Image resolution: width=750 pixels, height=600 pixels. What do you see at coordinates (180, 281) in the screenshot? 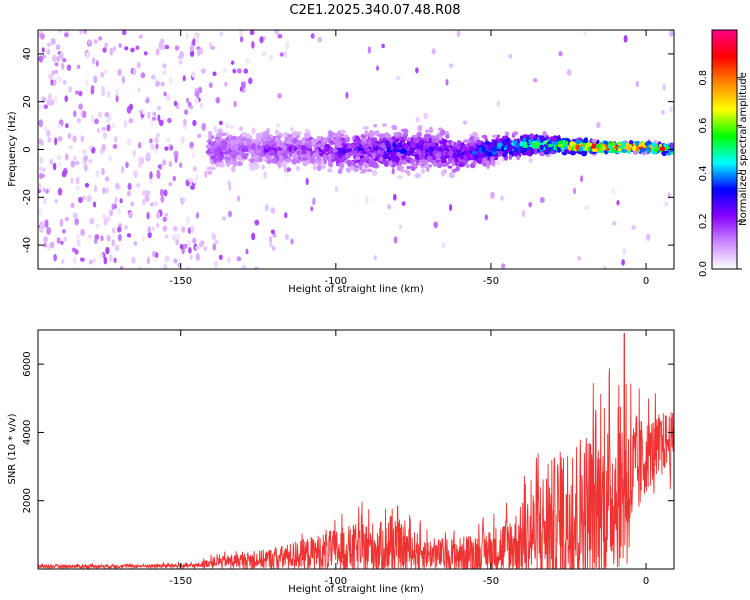
I see `x-tick-label: -150` at bounding box center [180, 281].